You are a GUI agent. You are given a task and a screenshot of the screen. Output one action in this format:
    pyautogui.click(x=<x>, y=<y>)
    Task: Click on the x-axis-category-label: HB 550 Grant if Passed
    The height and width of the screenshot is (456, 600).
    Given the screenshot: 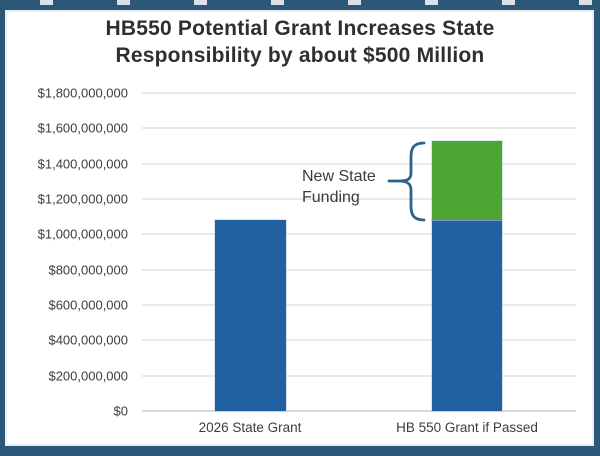 What is the action you would take?
    pyautogui.click(x=467, y=427)
    